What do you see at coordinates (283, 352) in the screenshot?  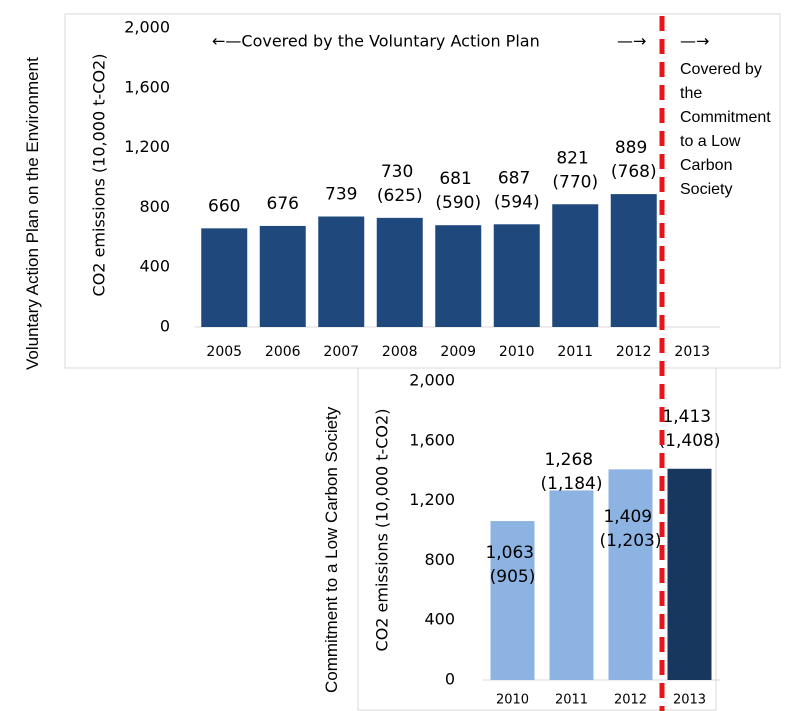 I see `x-tick-label: 2006` at bounding box center [283, 352].